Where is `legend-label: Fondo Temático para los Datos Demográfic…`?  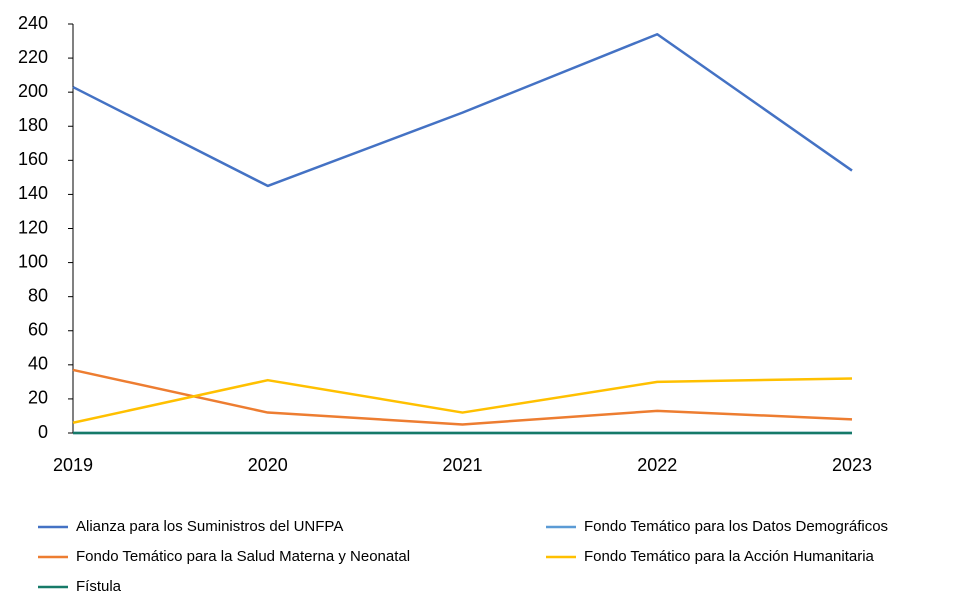
legend-label: Fondo Temático para los Datos Demográfic… is located at coordinates (736, 526).